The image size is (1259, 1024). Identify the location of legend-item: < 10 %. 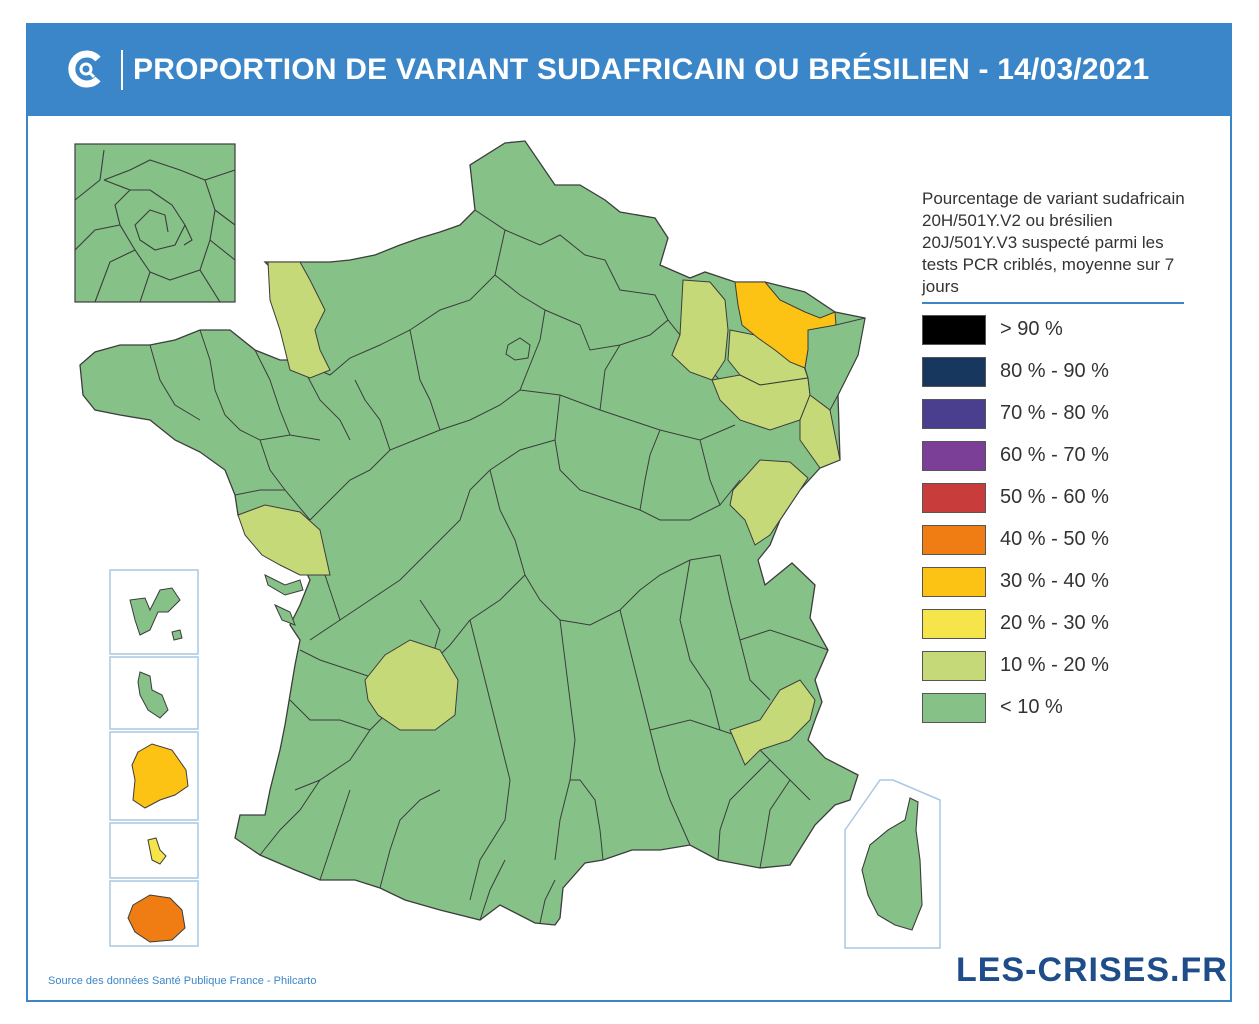
(1062, 708).